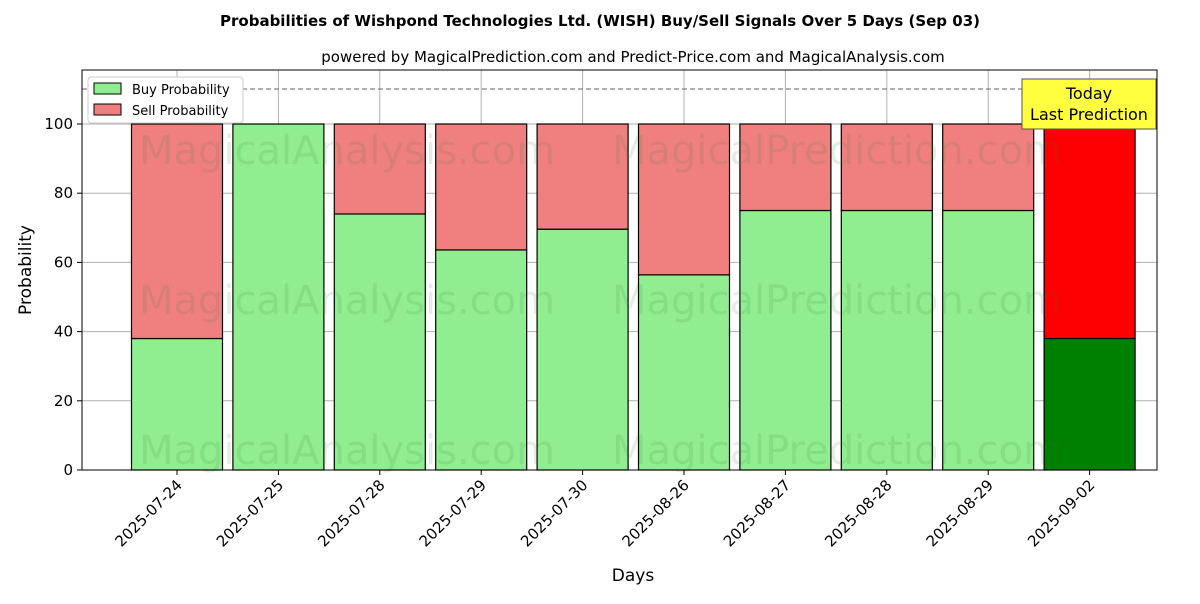  What do you see at coordinates (554, 513) in the screenshot?
I see `x-tick-label: 2025-07-30` at bounding box center [554, 513].